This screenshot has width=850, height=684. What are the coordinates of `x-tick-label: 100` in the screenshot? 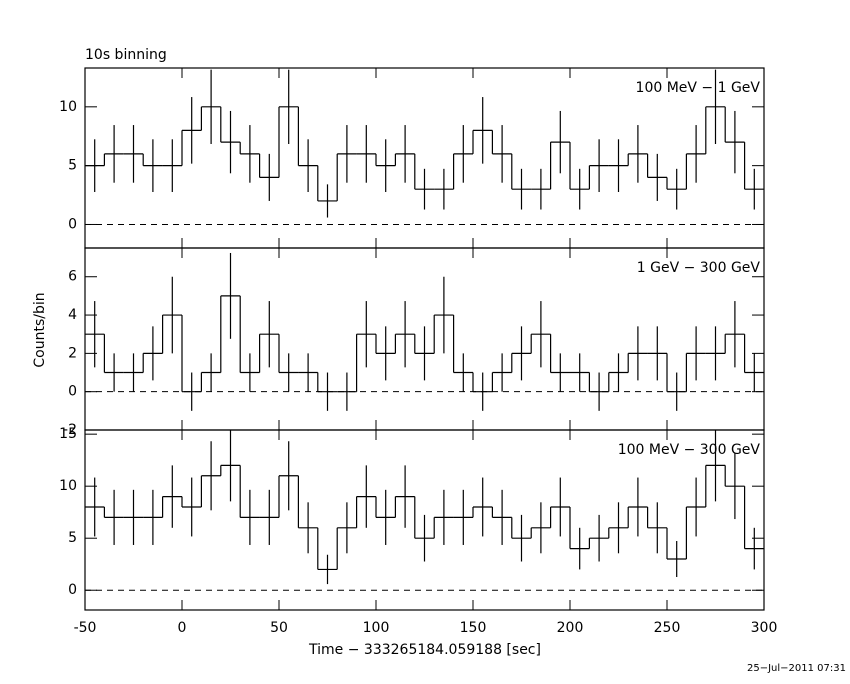 It's located at (376, 628).